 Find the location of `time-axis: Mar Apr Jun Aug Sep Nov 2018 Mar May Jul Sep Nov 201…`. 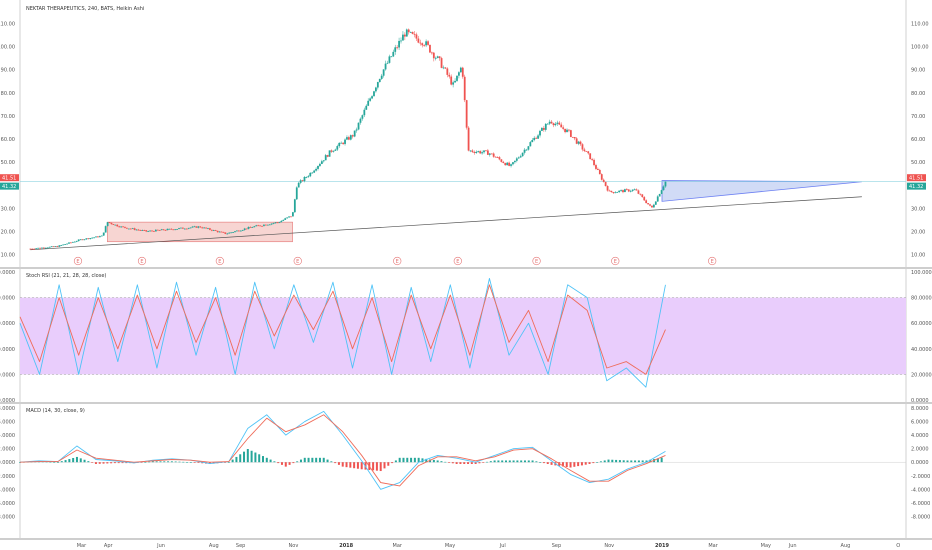

time-axis: Mar Apr Jun Aug Sep Nov 2018 Mar May Jul Sep Nov 201… is located at coordinates (489, 546).